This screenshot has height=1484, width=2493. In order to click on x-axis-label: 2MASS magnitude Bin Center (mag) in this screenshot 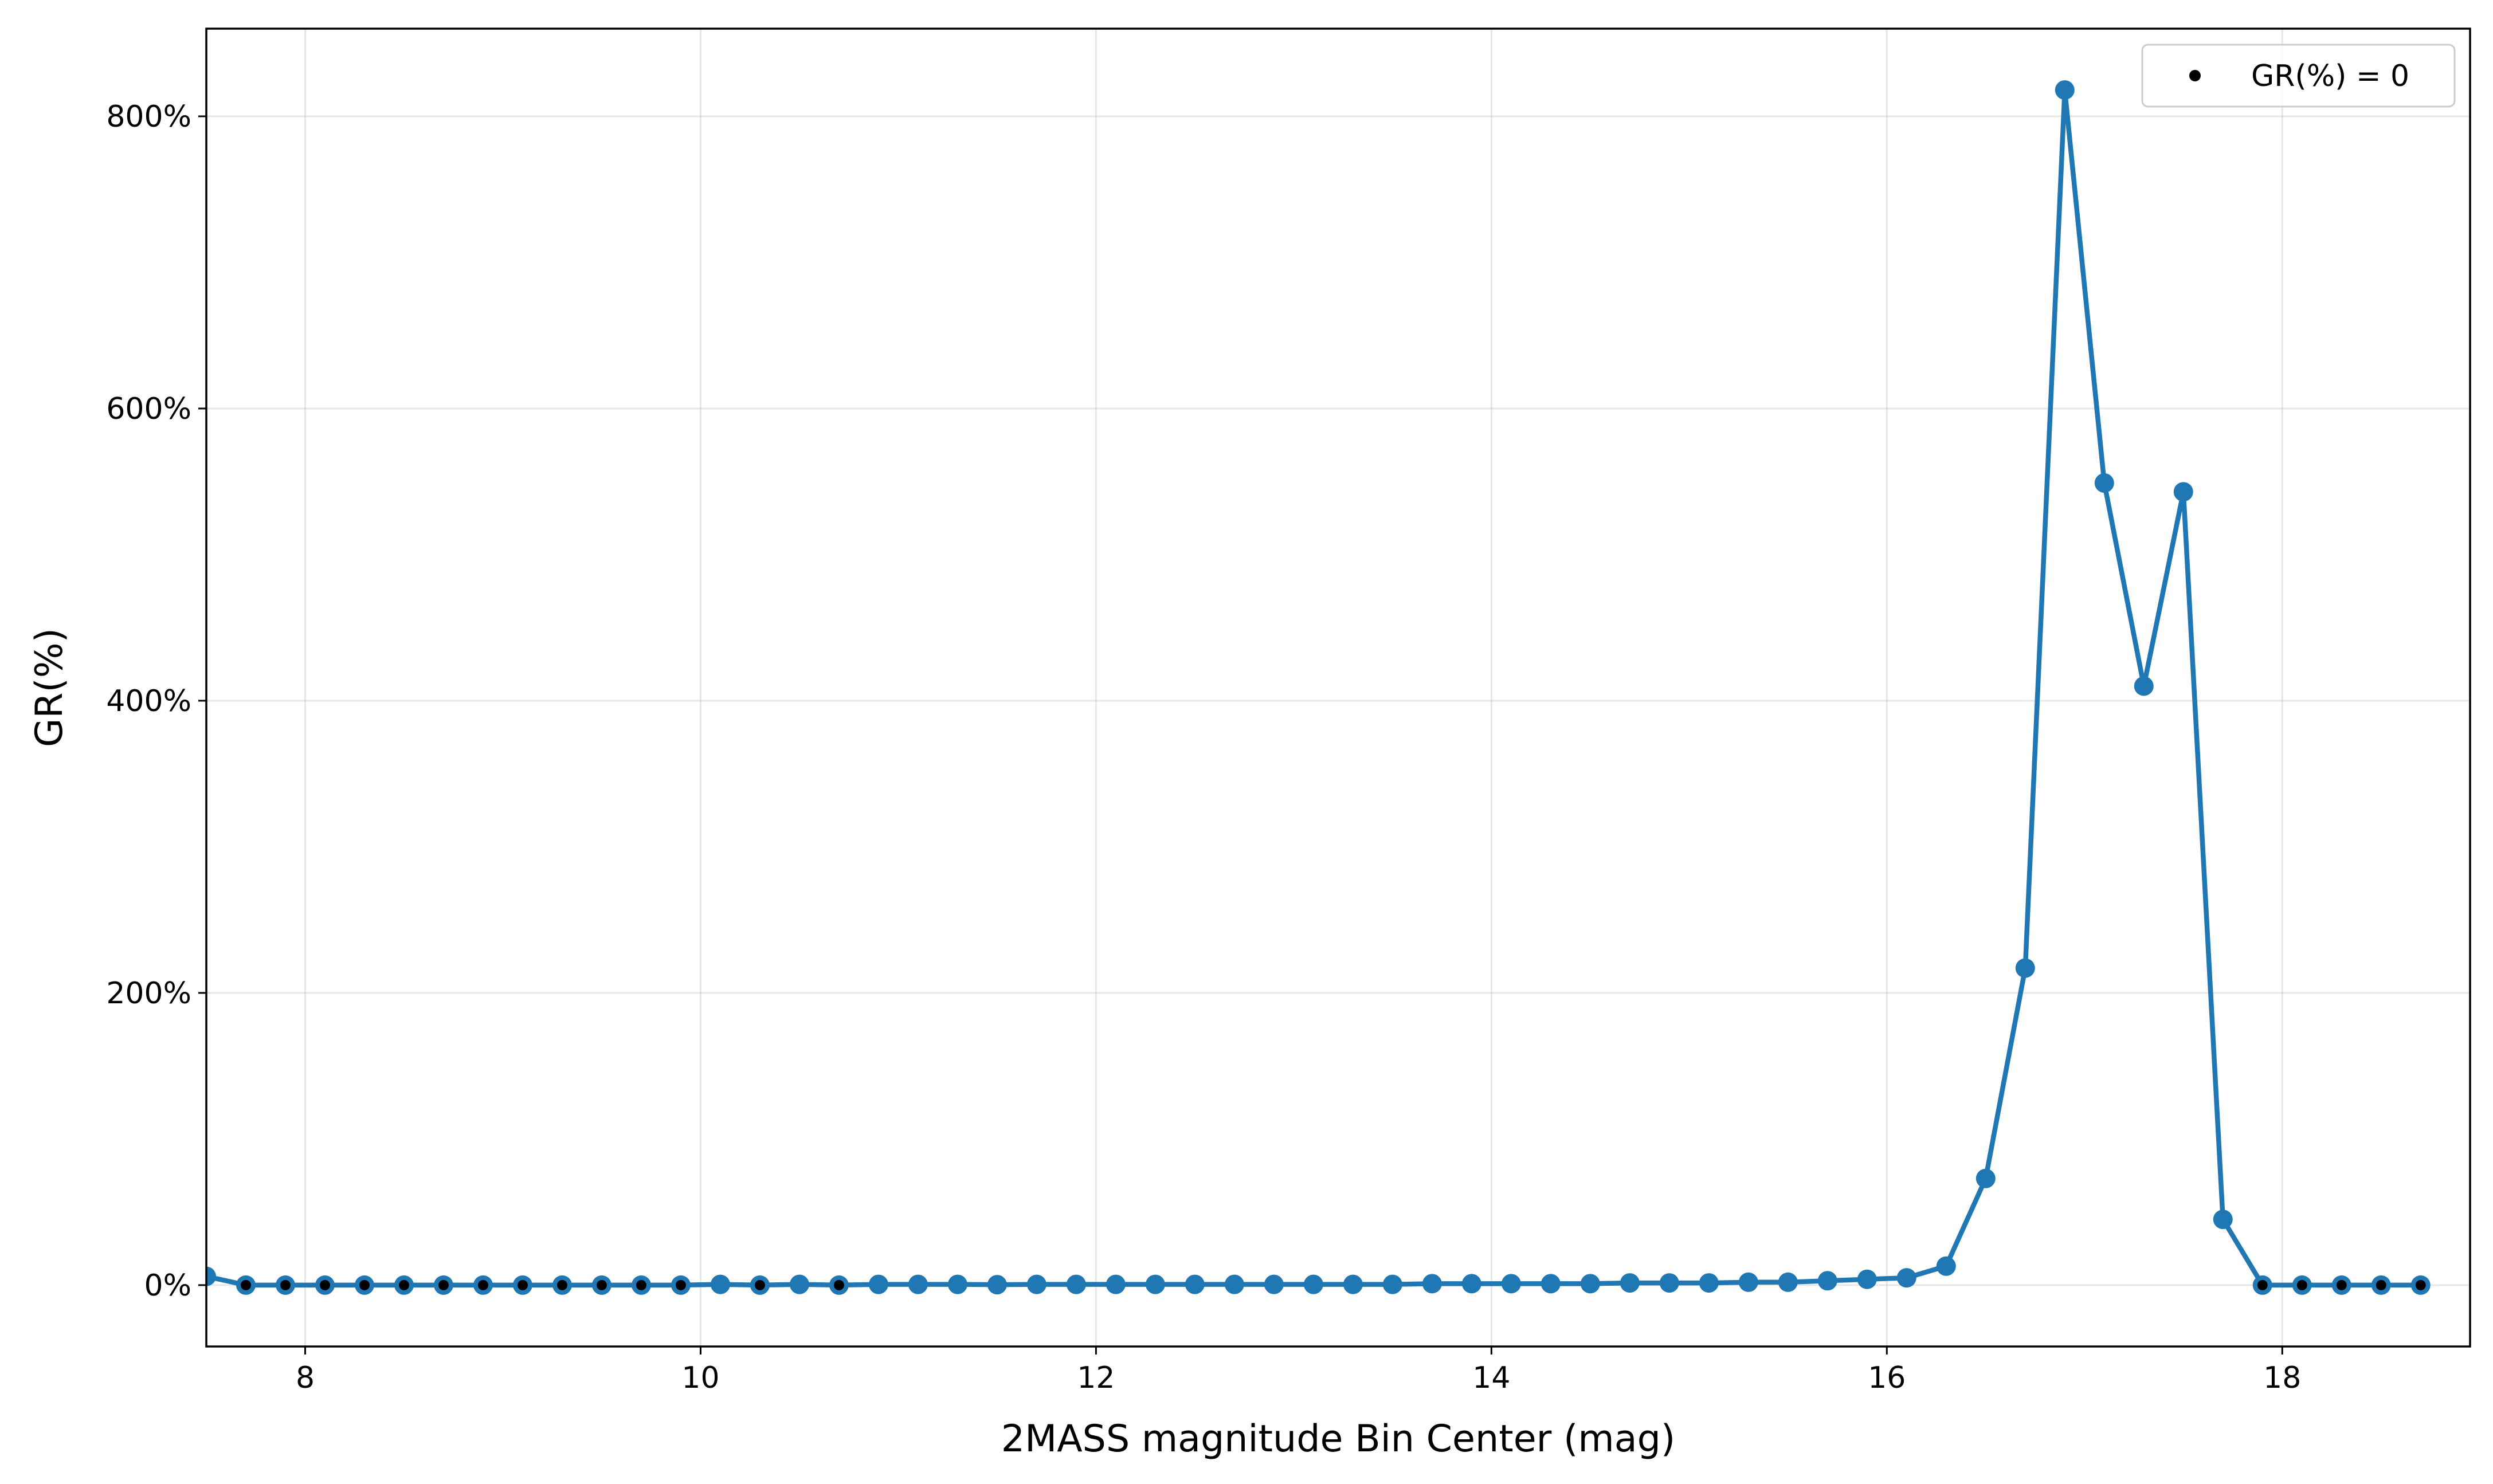, I will do `click(1338, 1440)`.